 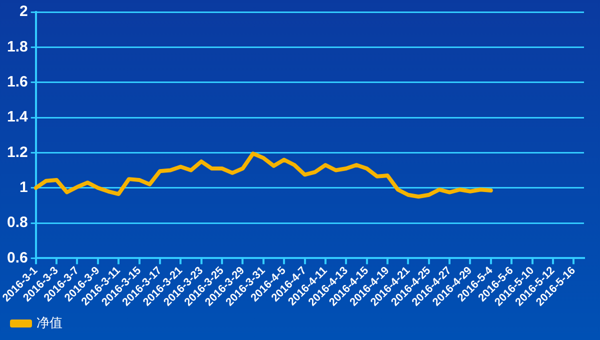 I want to click on y-tick-label: 2, so click(x=24, y=11).